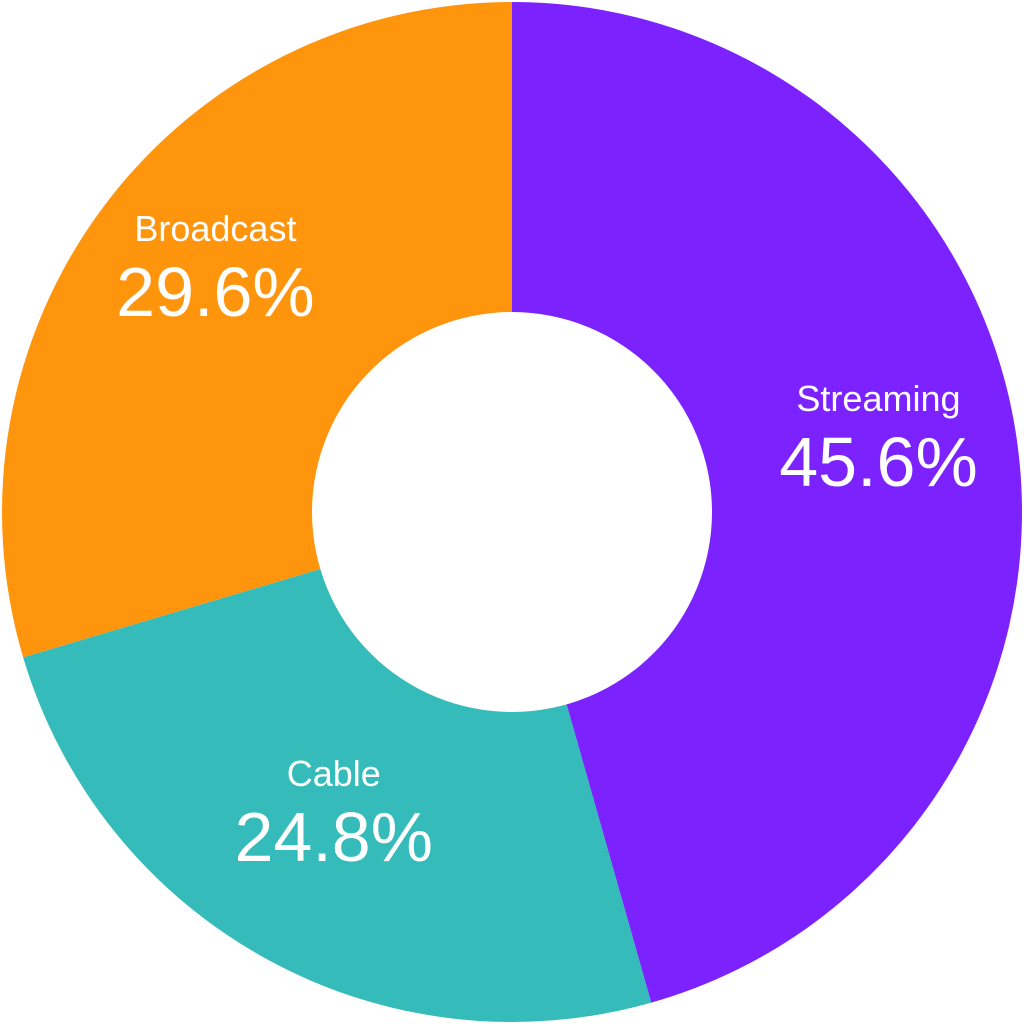  What do you see at coordinates (878, 462) in the screenshot?
I see `slice-value-streaming: 45.6%` at bounding box center [878, 462].